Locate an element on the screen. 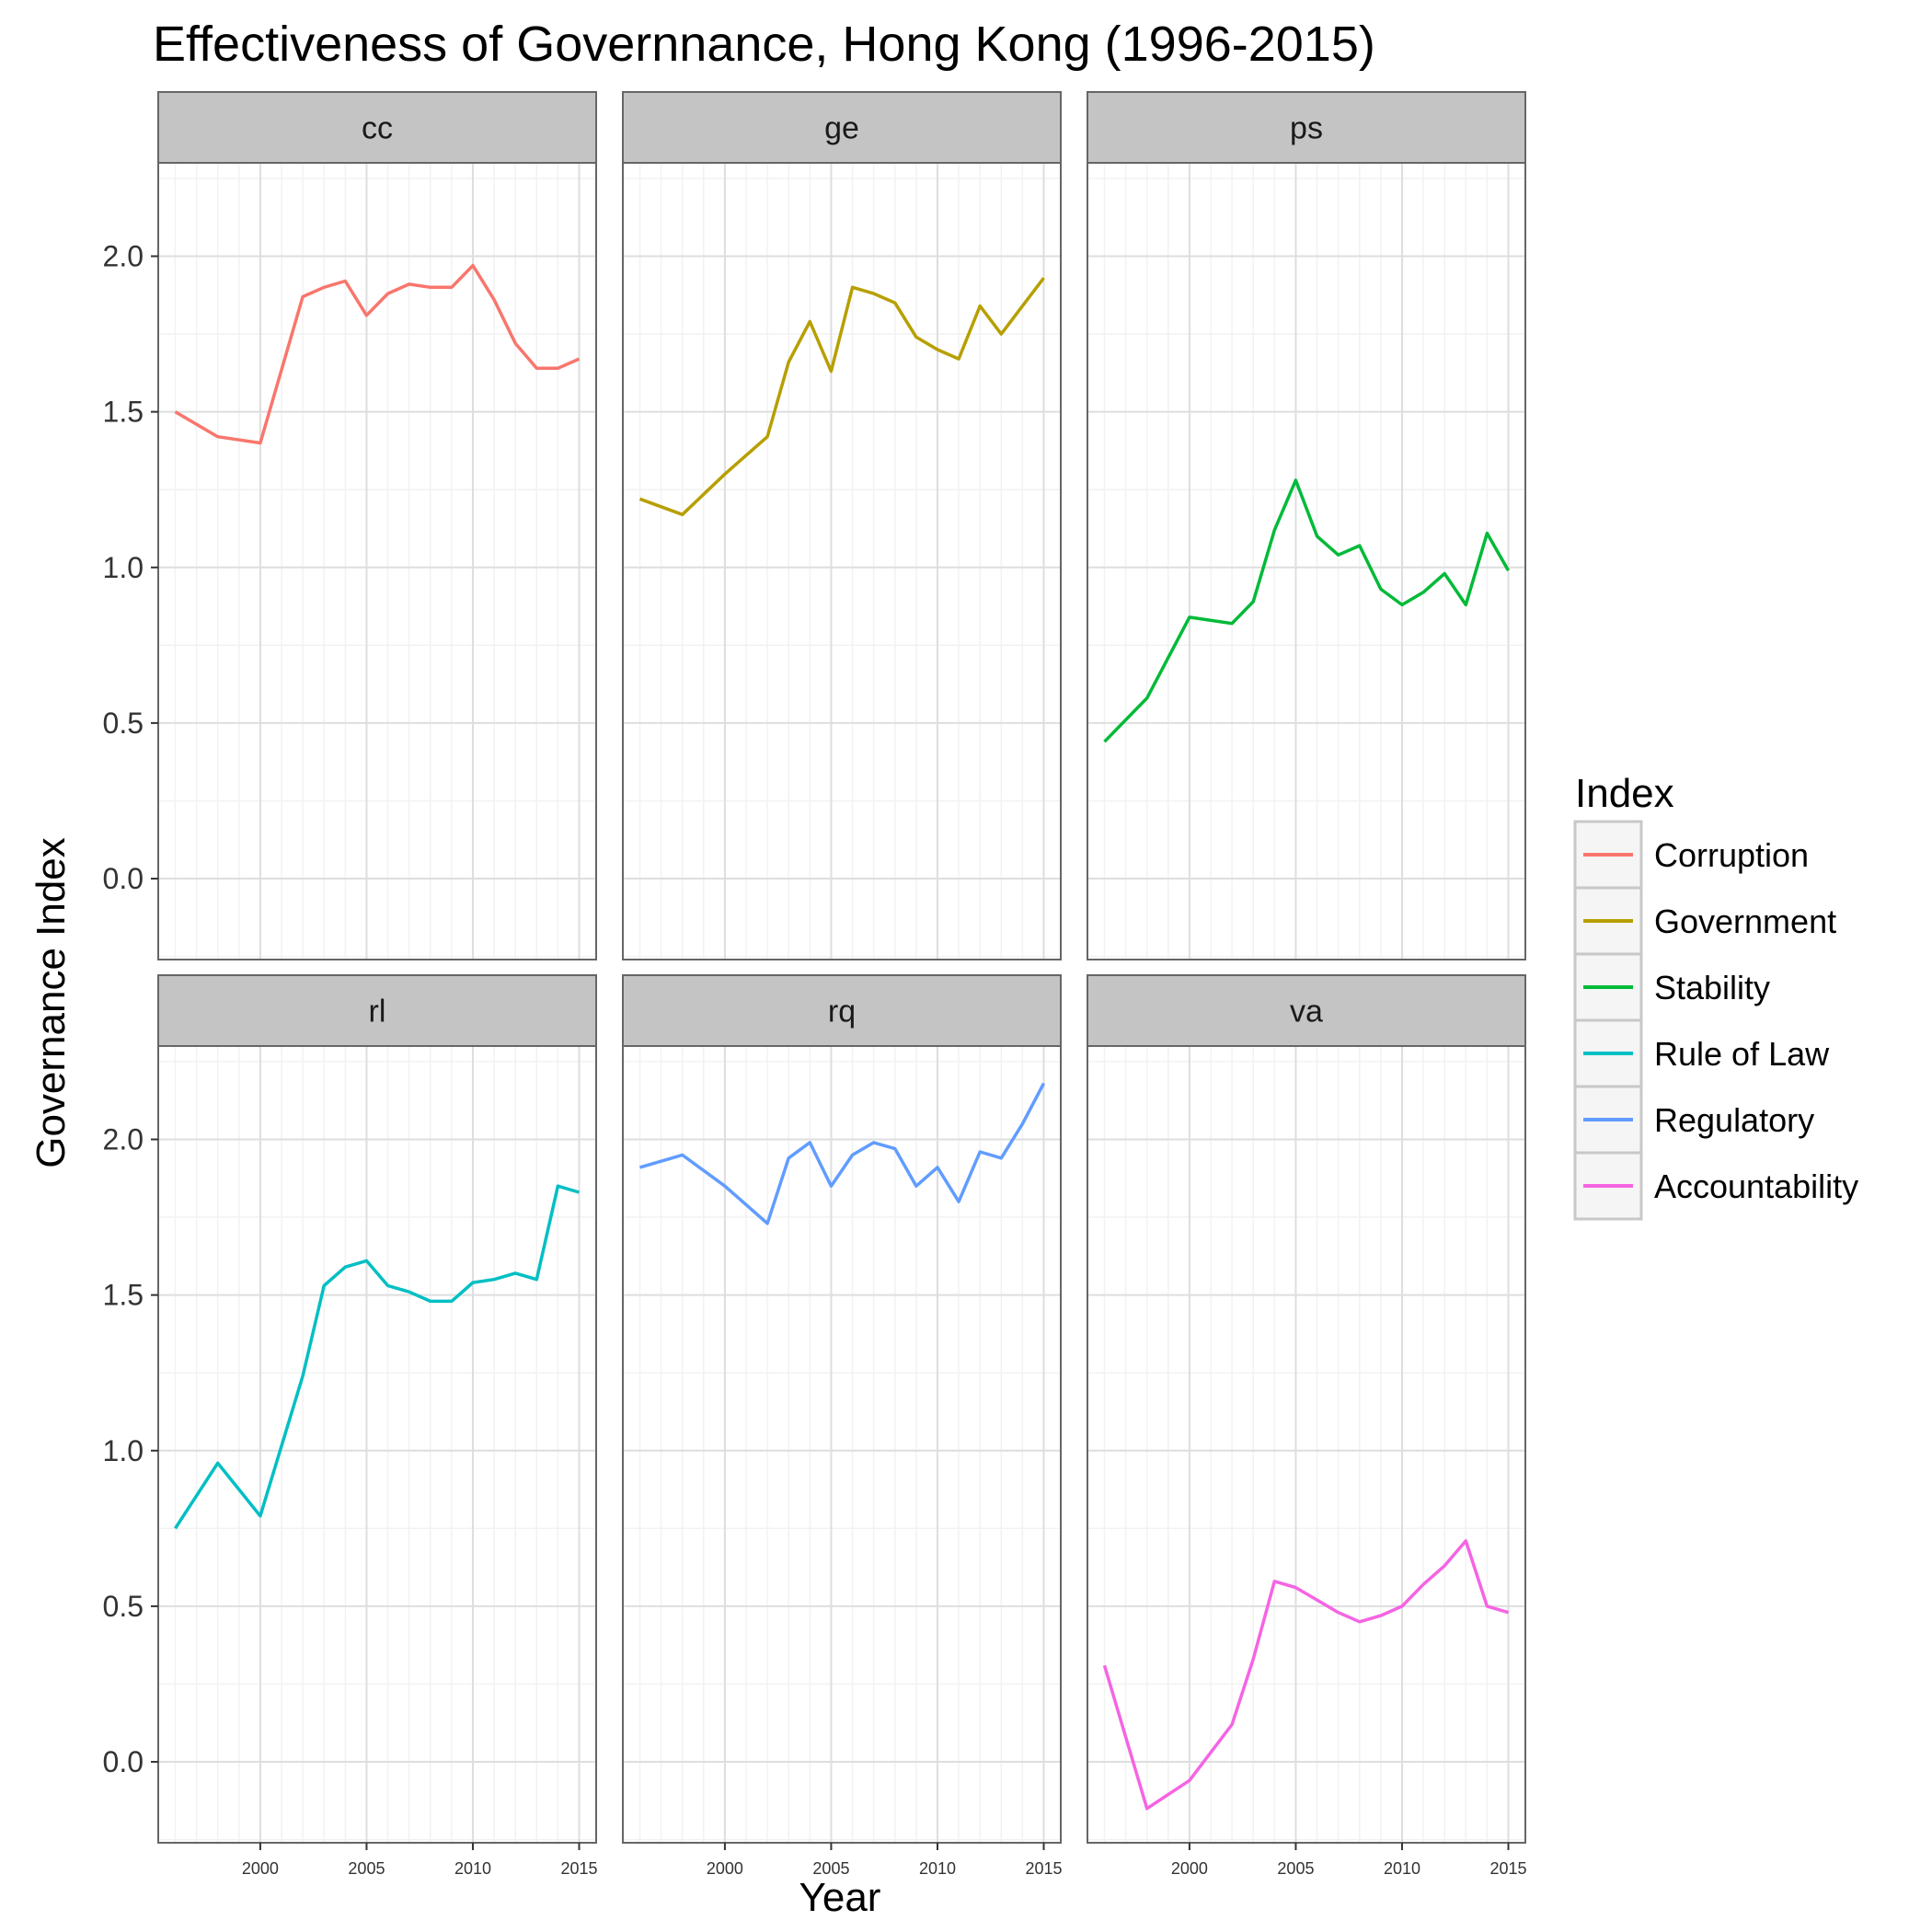  strip-label-ps: ps is located at coordinates (1306, 128).